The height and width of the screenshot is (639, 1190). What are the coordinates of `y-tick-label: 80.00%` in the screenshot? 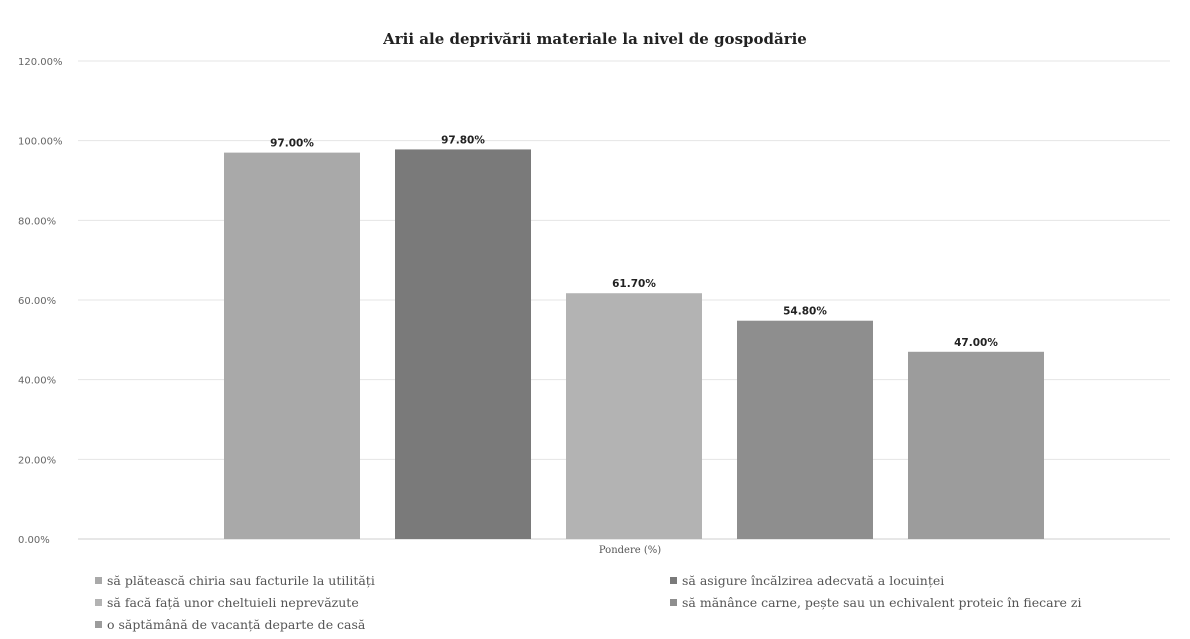 It's located at (37, 221).